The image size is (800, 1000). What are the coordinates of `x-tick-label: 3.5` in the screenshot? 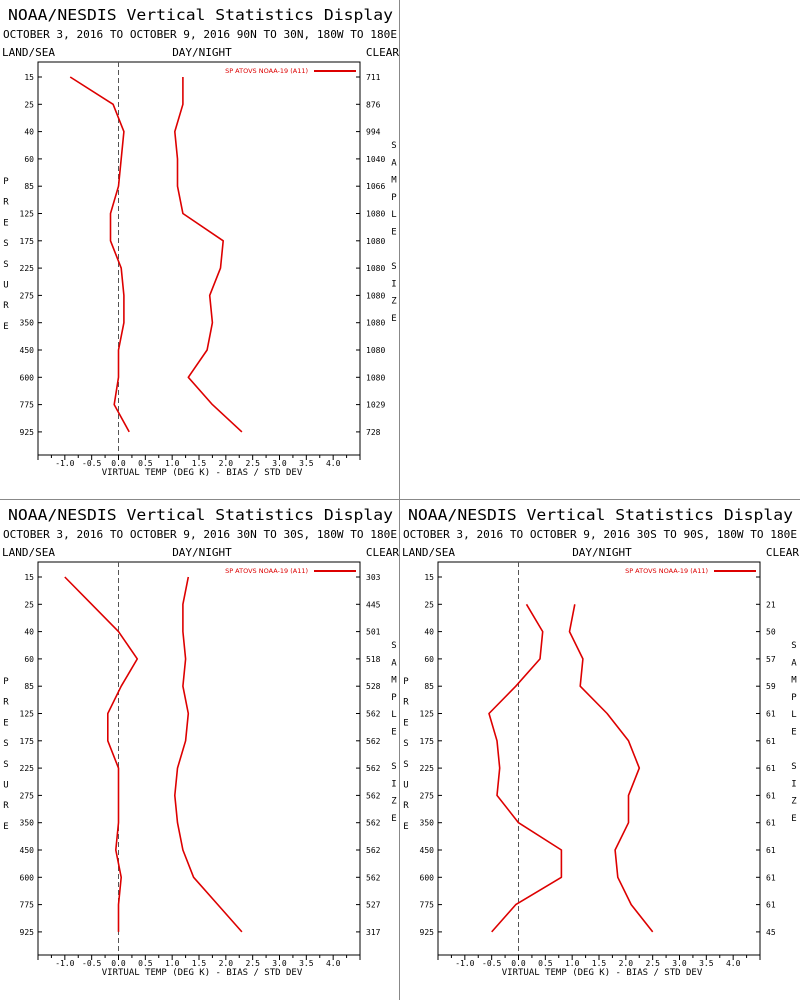 It's located at (706, 963).